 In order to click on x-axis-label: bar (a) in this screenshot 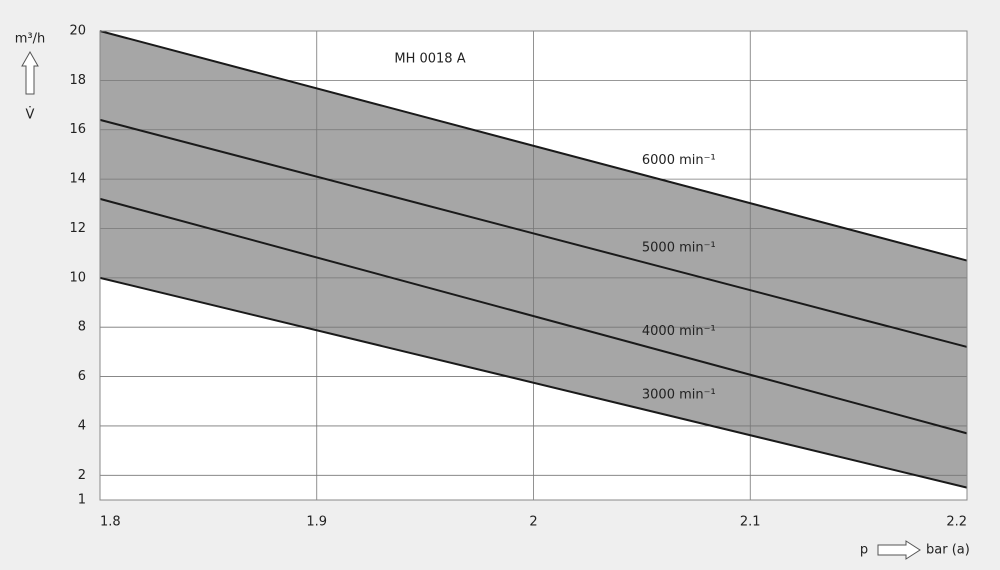, I will do `click(948, 550)`.